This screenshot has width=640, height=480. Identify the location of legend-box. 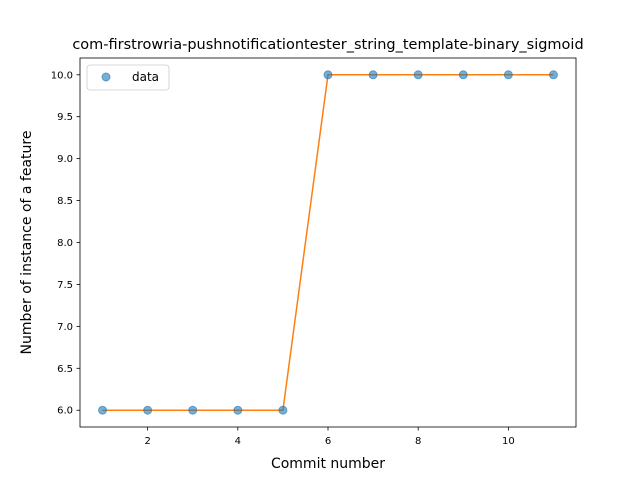
(128, 77).